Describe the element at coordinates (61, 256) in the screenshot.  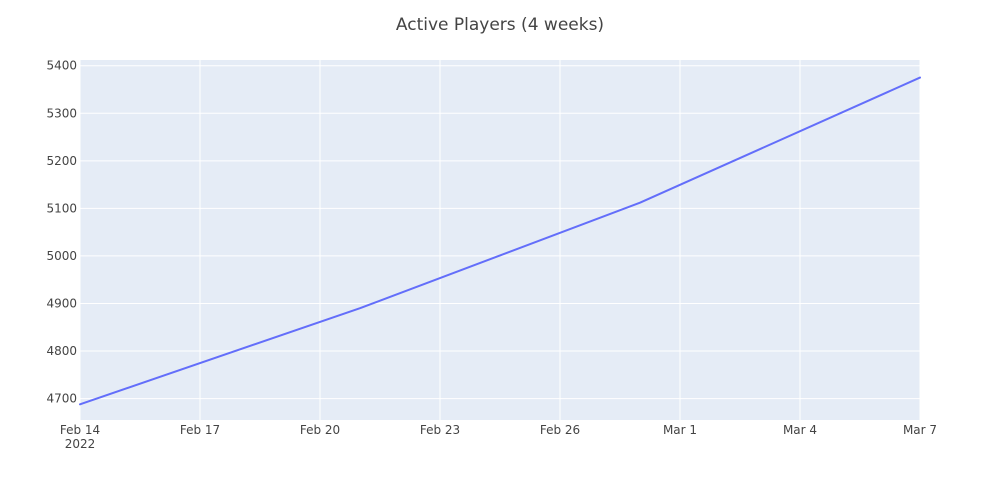
I see `y-tick-label: 5000` at that location.